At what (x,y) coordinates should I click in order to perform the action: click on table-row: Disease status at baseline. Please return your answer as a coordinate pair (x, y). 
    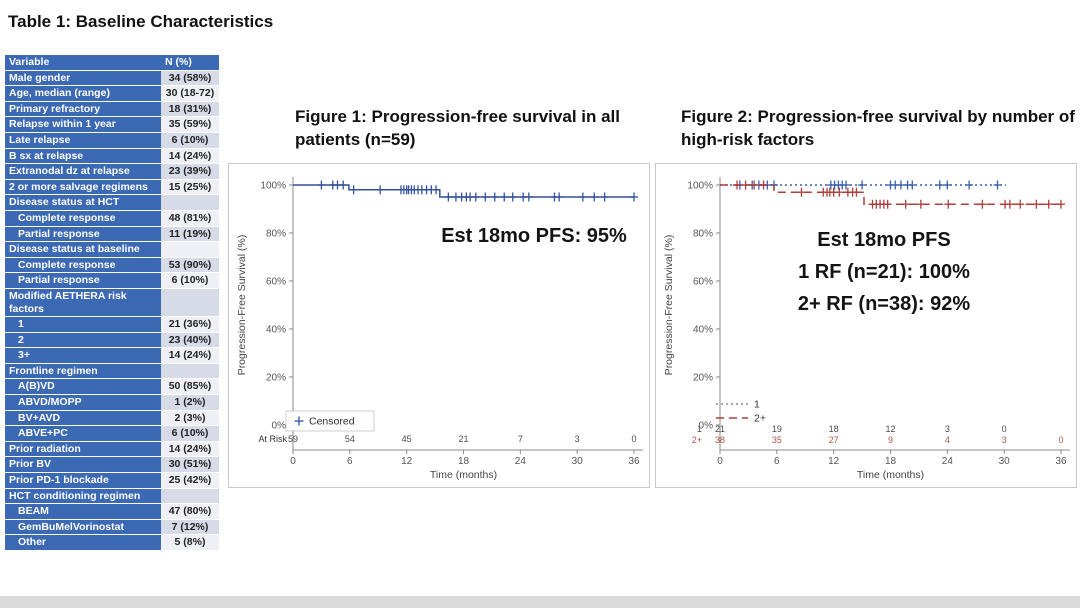
    Looking at the image, I should click on (112, 249).